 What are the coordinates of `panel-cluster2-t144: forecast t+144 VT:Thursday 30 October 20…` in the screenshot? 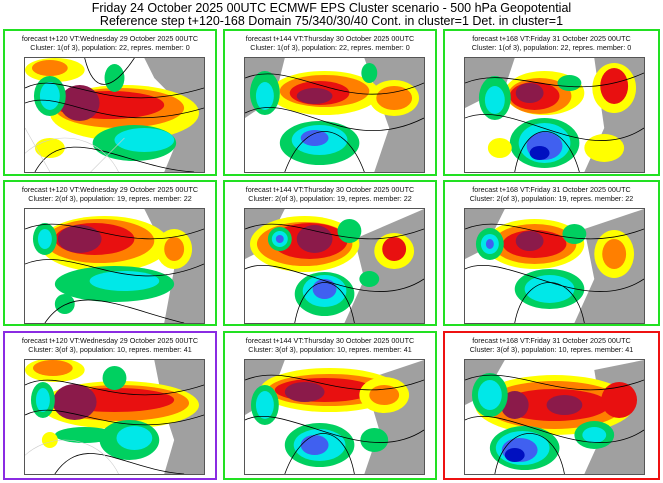 It's located at (330, 253).